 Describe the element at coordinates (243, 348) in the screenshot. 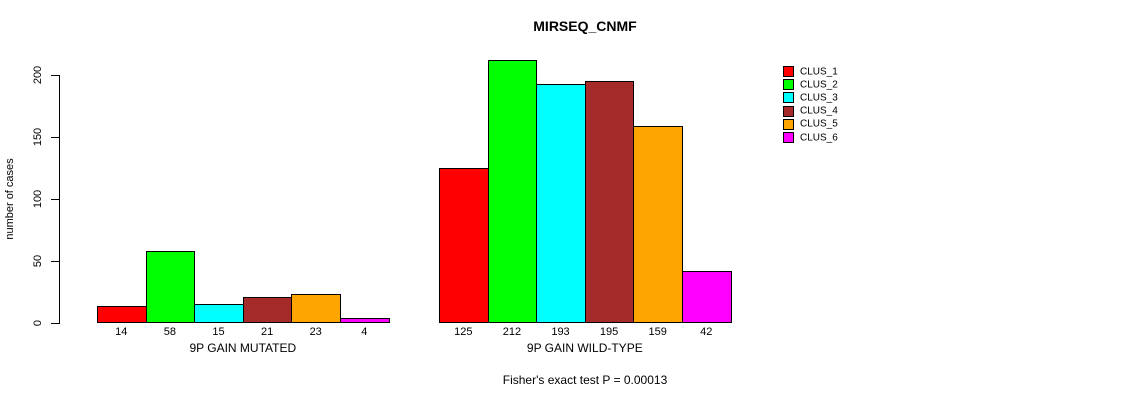

I see `group-label: 9P GAIN MUTATED` at that location.